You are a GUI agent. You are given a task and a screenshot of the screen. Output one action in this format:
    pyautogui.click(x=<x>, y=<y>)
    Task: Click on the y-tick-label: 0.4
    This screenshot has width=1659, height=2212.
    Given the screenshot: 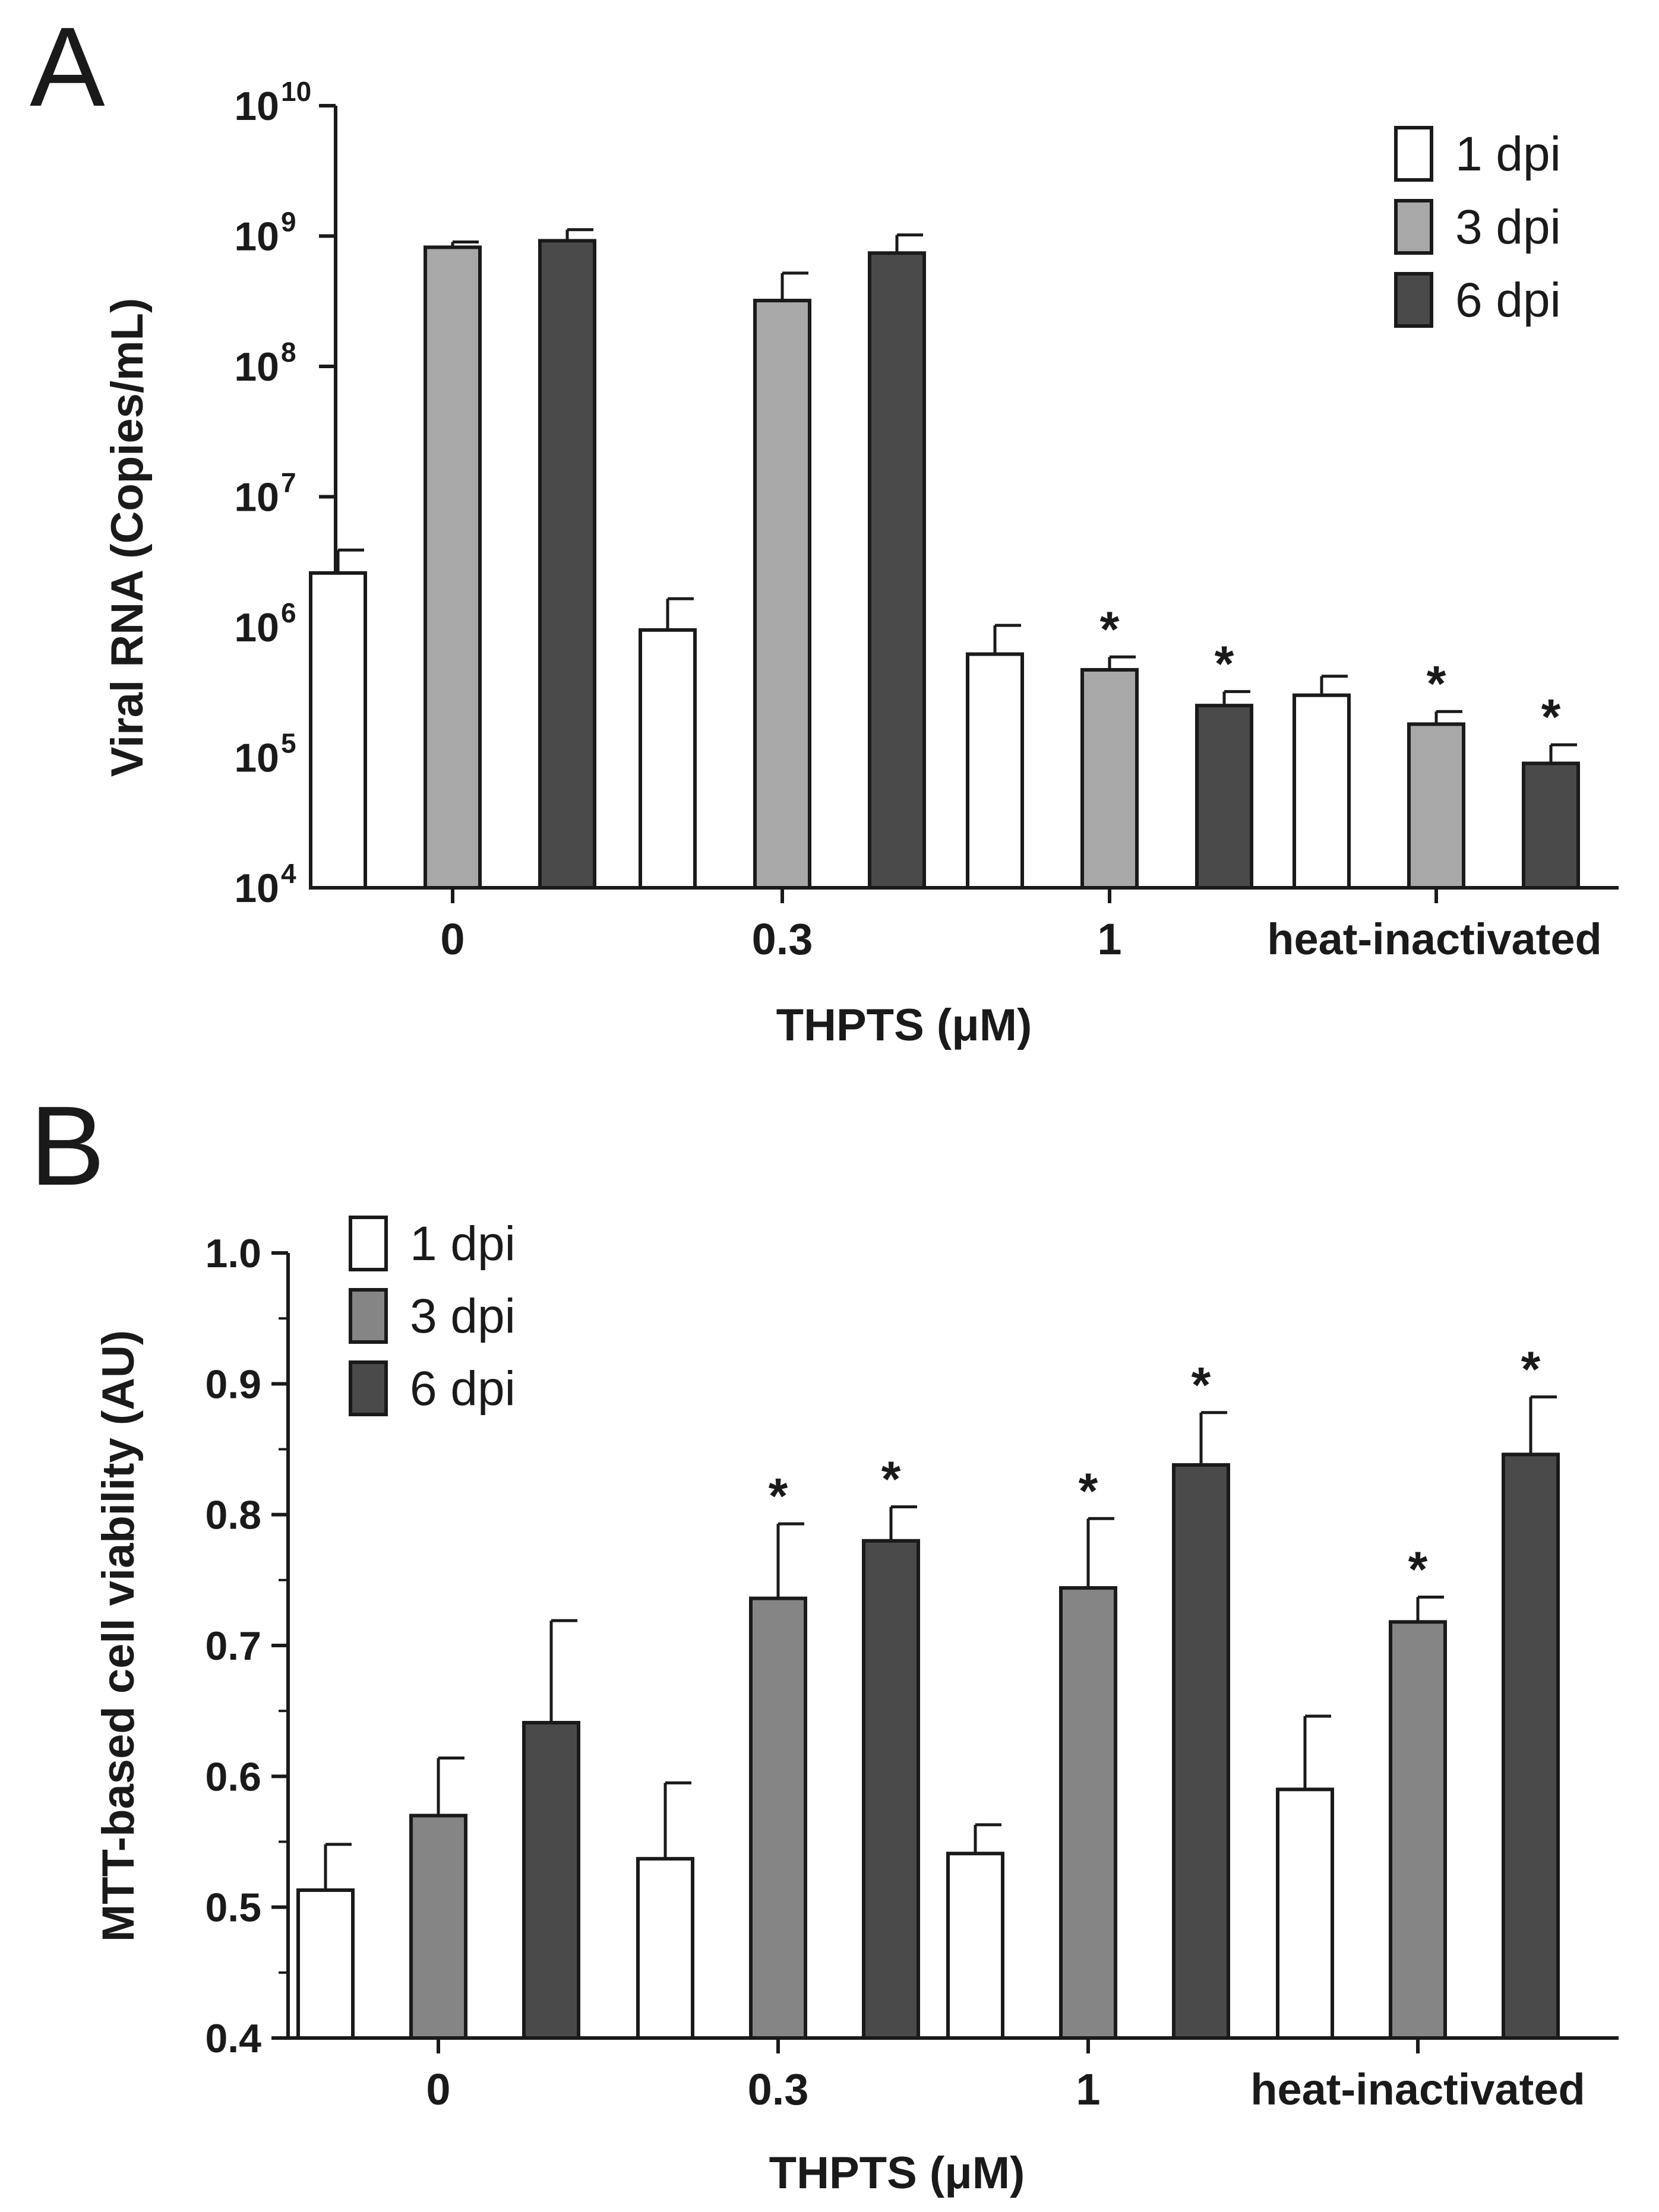 What is the action you would take?
    pyautogui.click(x=233, y=2039)
    